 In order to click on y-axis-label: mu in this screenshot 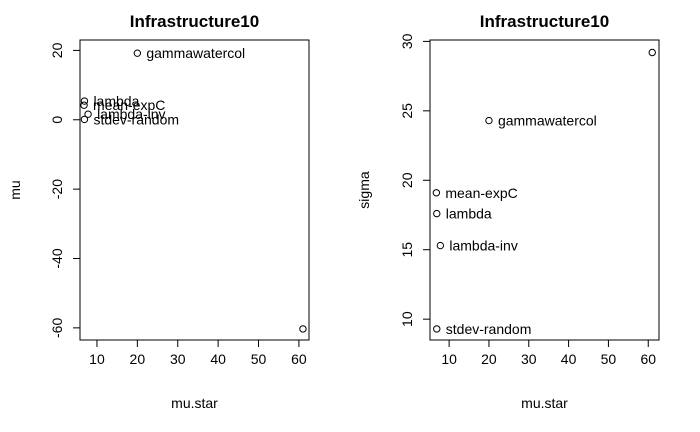, I will do `click(15, 189)`.